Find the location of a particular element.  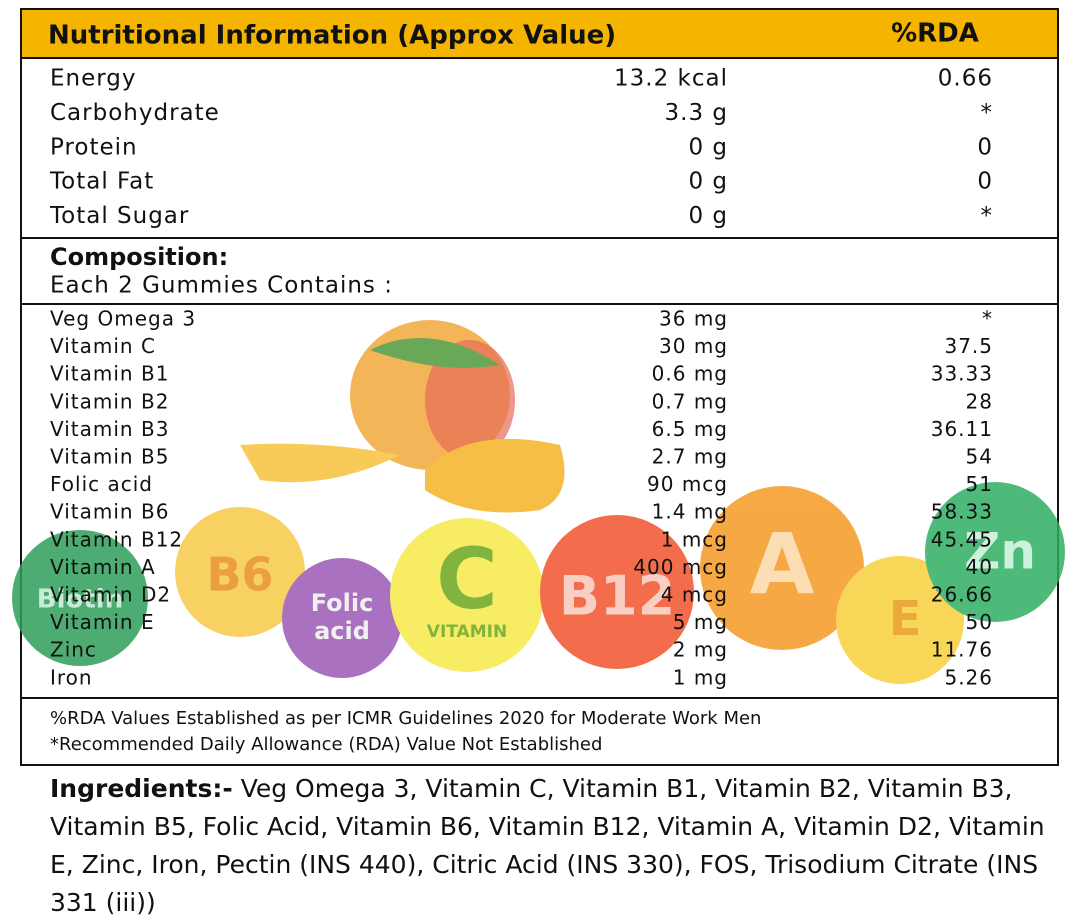

deco-text: Biotin is located at coordinates (80, 600).